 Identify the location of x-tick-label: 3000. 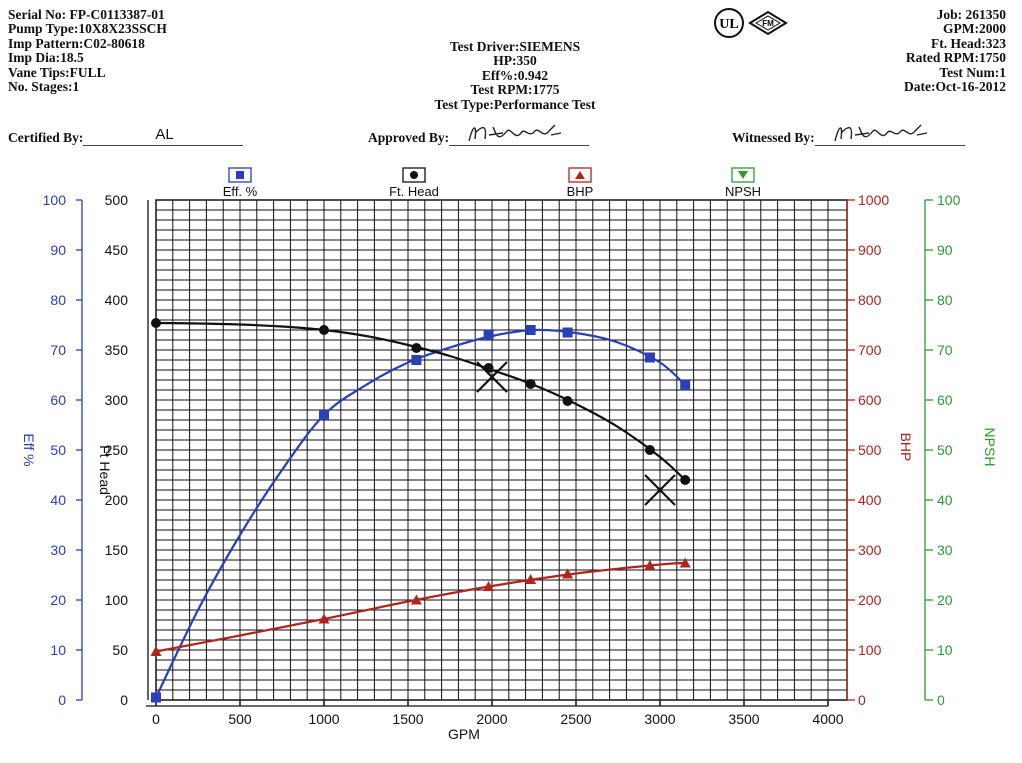
(659, 719).